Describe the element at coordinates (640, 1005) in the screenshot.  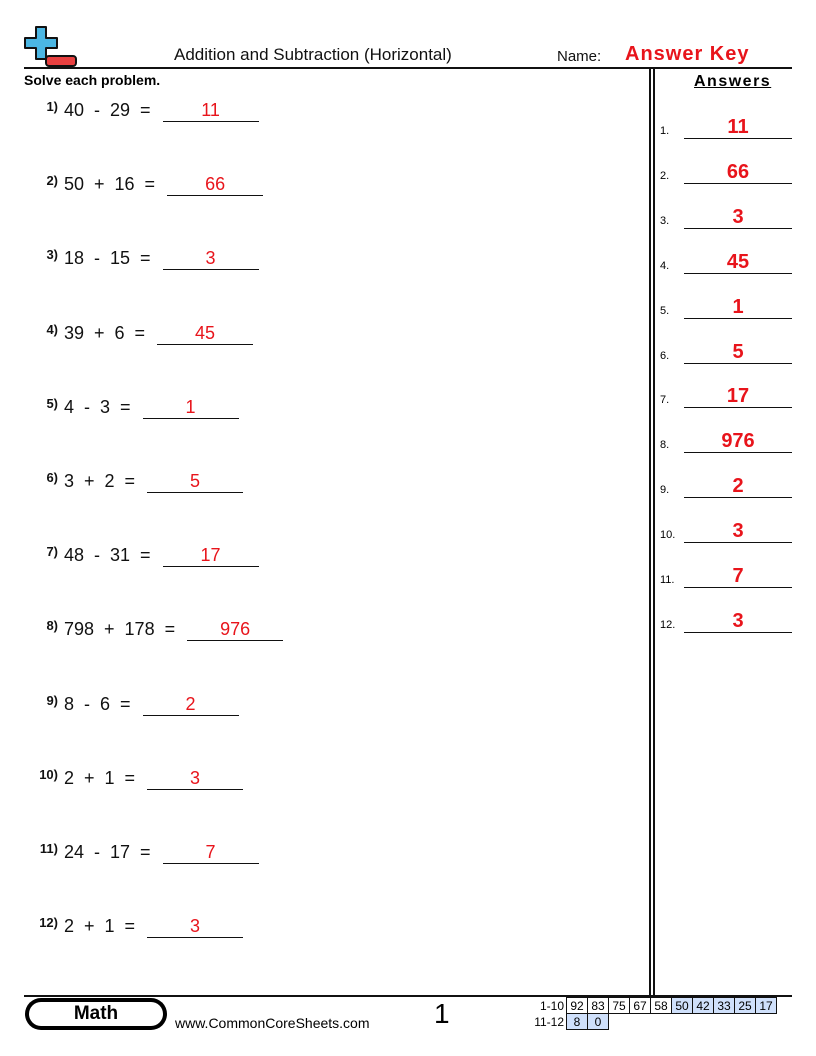
I see `score-cell: 67` at that location.